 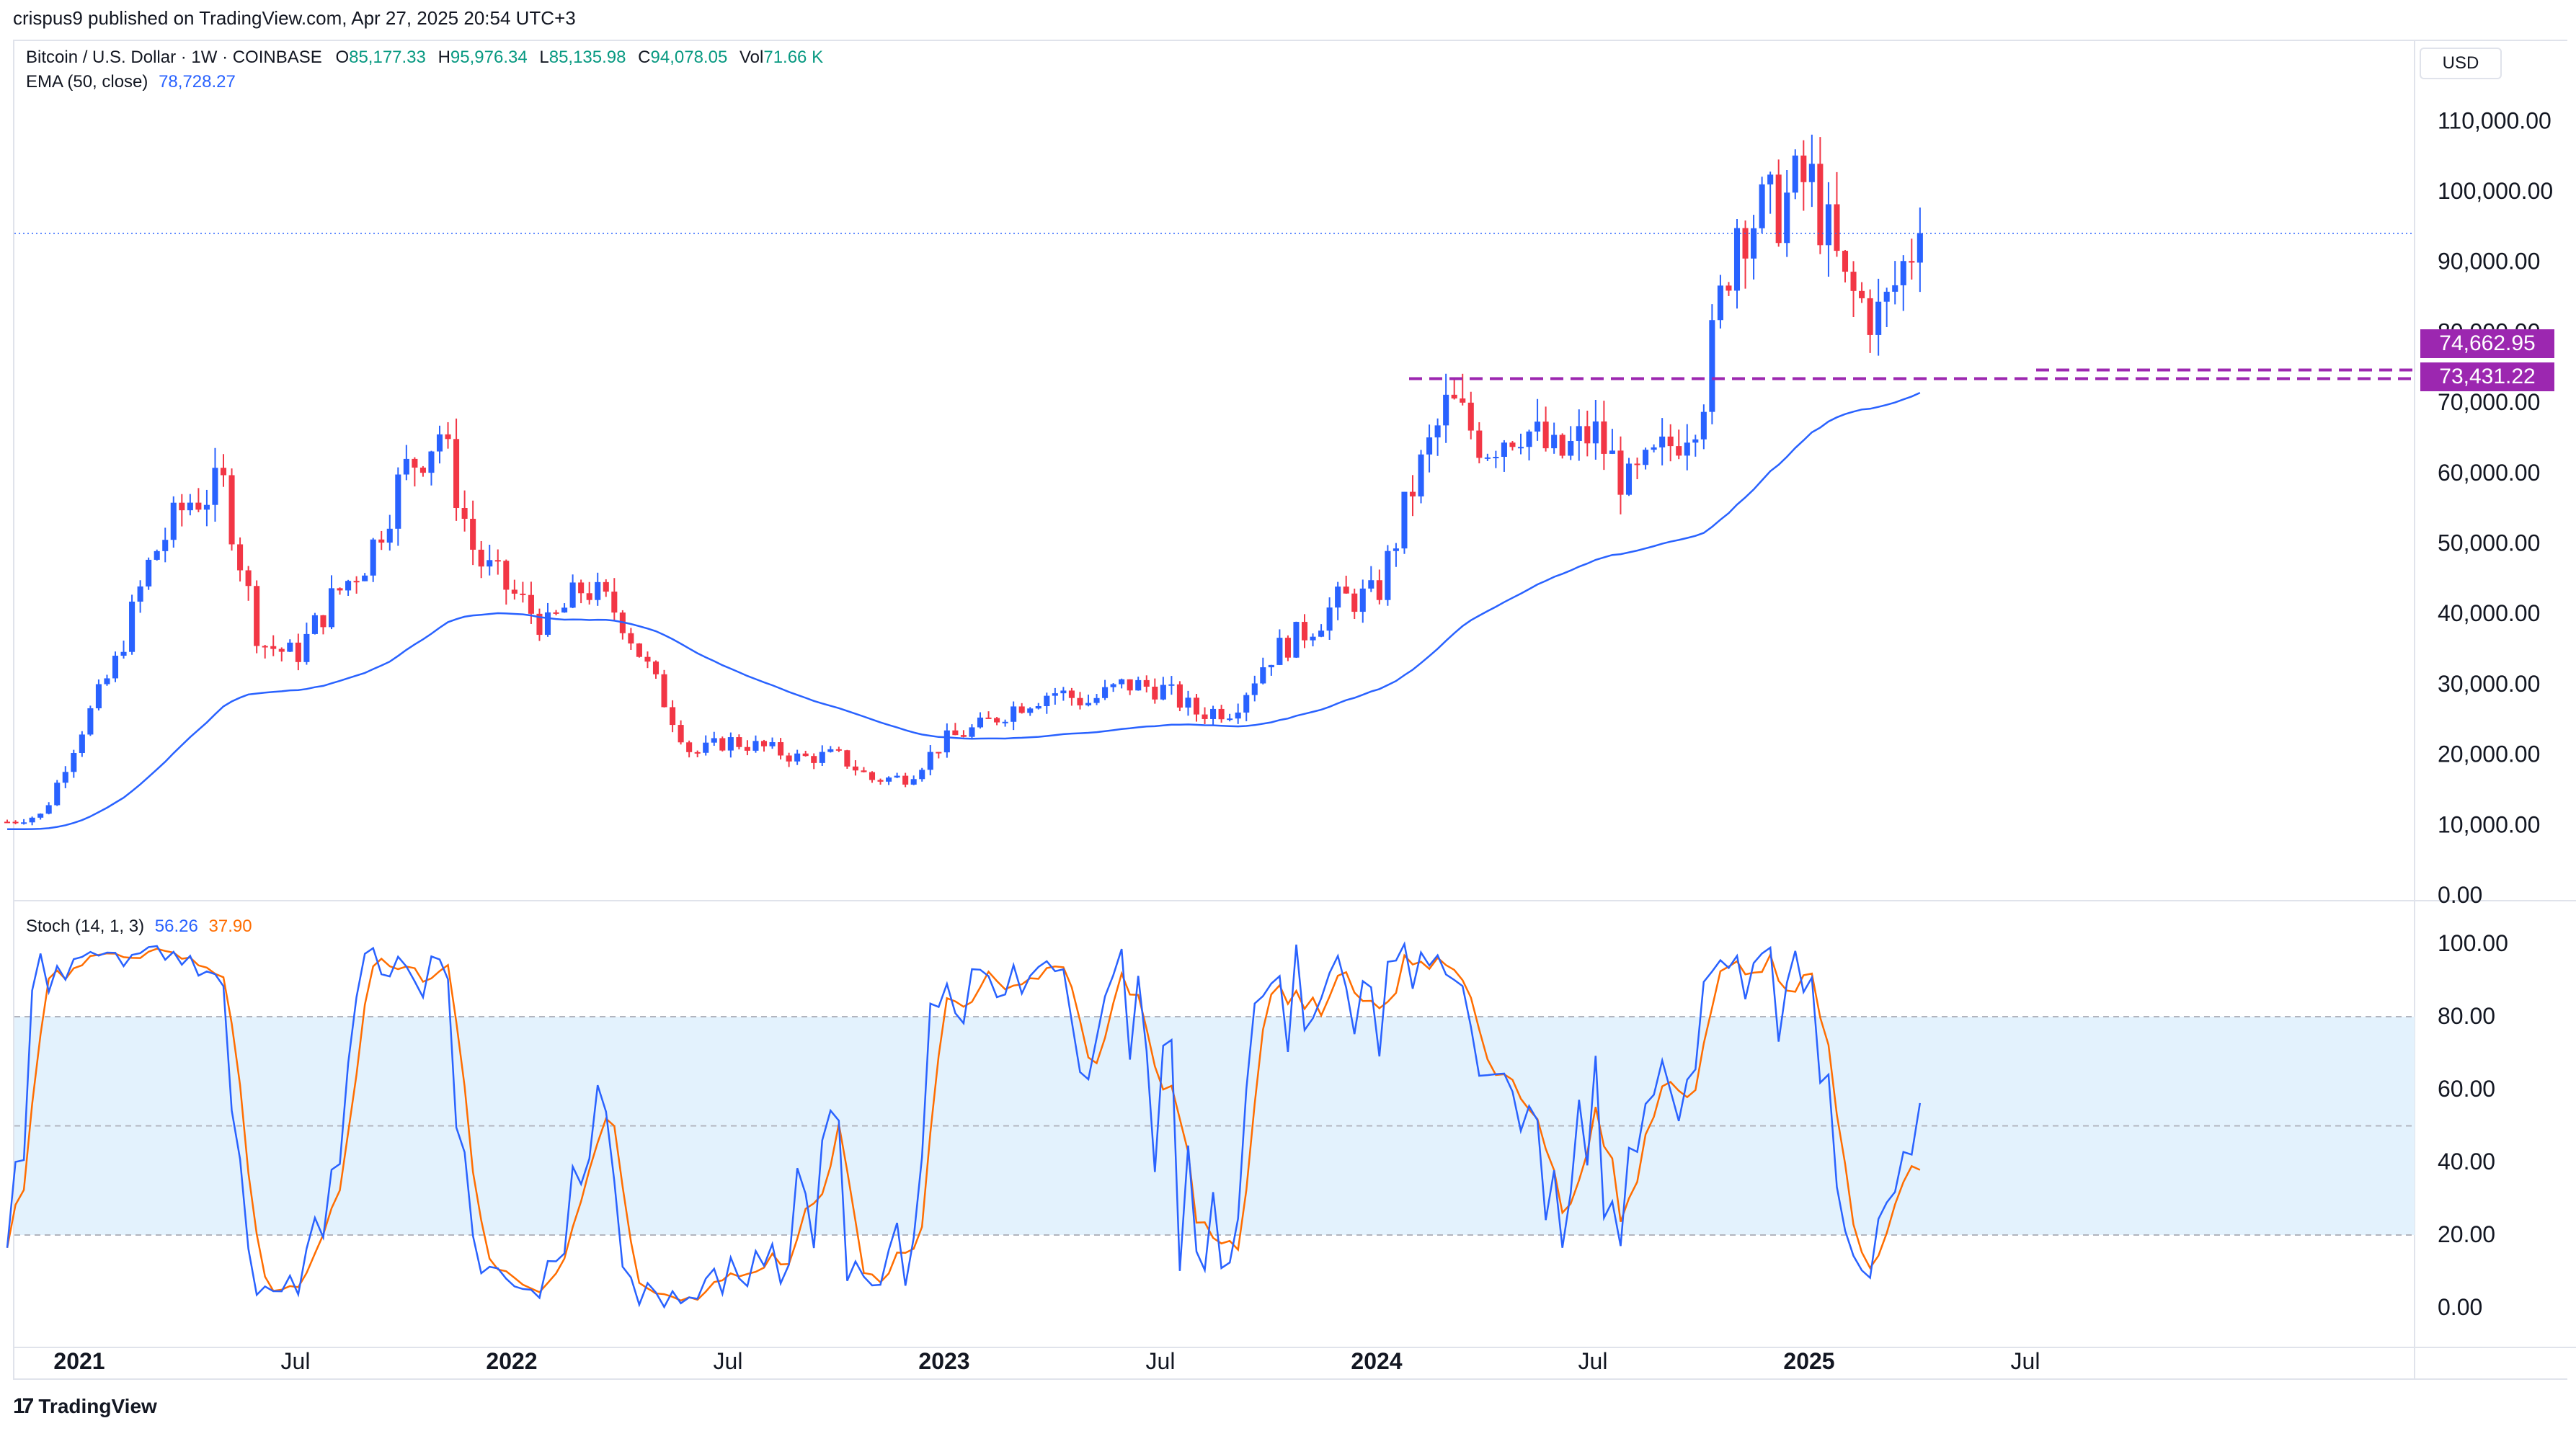 What do you see at coordinates (2487, 376) in the screenshot?
I see `support-tag-lower: 73,431.22` at bounding box center [2487, 376].